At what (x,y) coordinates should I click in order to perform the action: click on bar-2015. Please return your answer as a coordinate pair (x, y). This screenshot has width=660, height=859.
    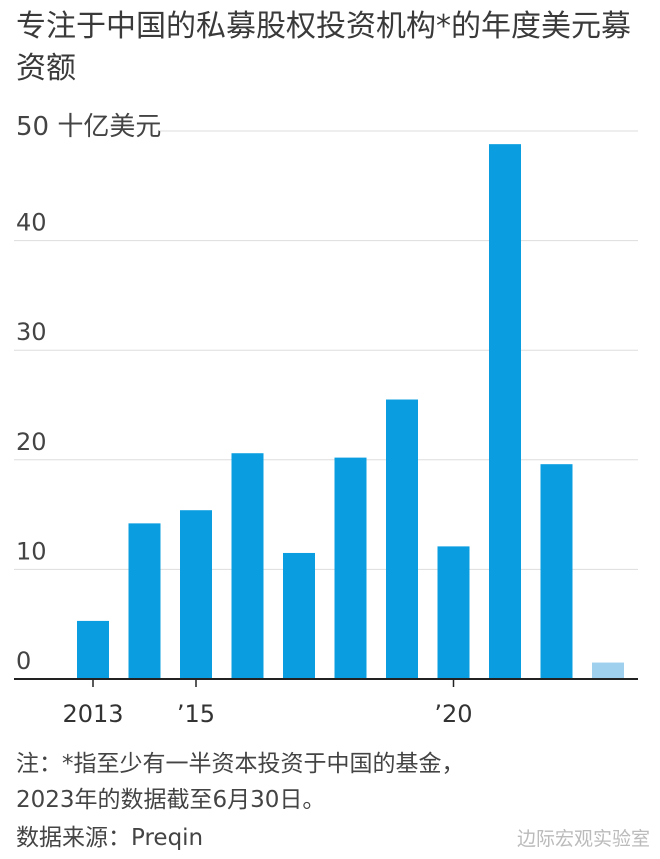
    Looking at the image, I should click on (196, 594).